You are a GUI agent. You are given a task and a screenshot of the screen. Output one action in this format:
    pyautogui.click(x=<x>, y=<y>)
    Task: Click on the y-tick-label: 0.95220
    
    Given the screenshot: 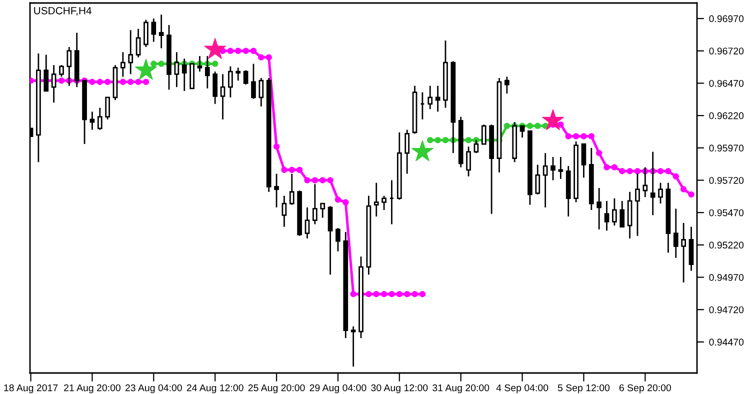 What is the action you would take?
    pyautogui.click(x=726, y=245)
    